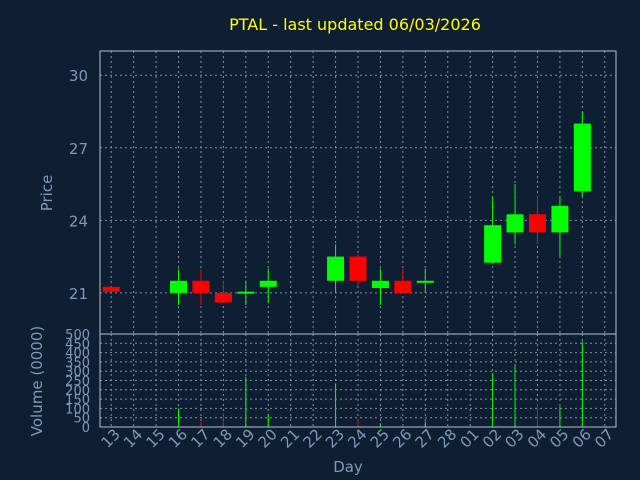 The image size is (640, 480). What do you see at coordinates (78, 76) in the screenshot?
I see `price-tick-label: 30` at bounding box center [78, 76].